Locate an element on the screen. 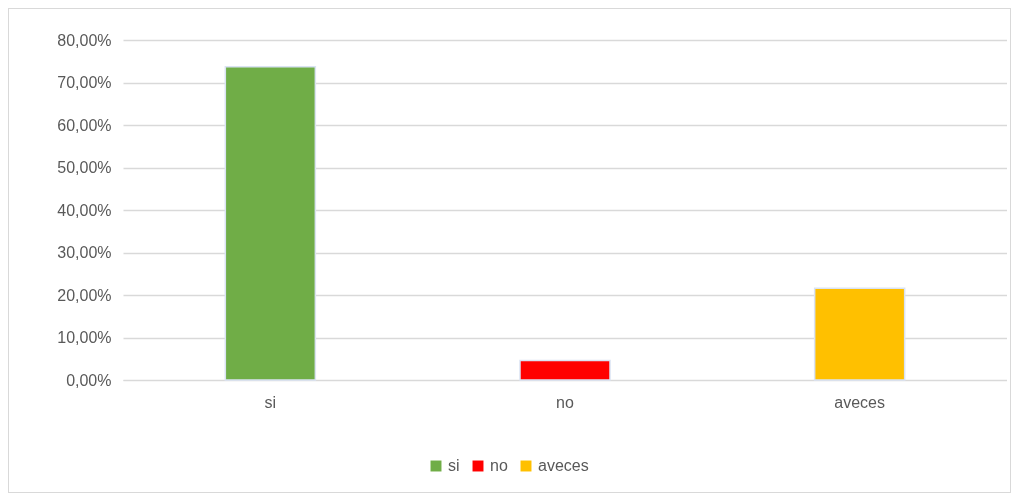 The height and width of the screenshot is (497, 1021). y-tick-label: 70,00% is located at coordinates (84, 82).